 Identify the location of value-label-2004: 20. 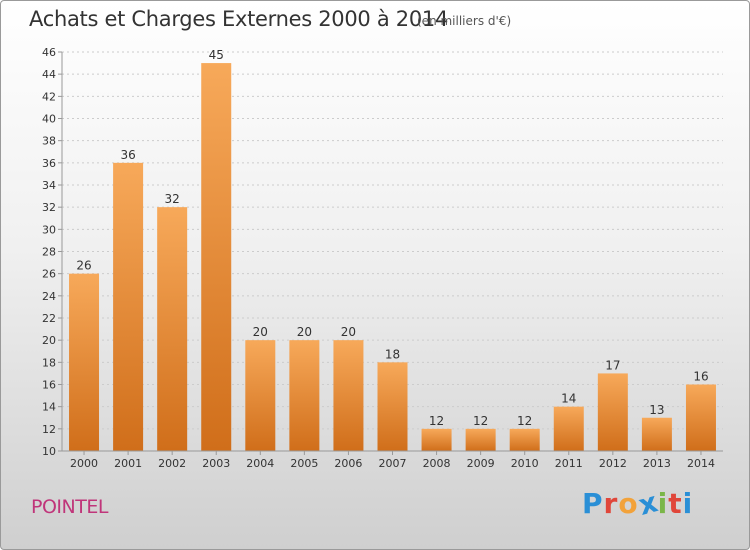
(260, 332).